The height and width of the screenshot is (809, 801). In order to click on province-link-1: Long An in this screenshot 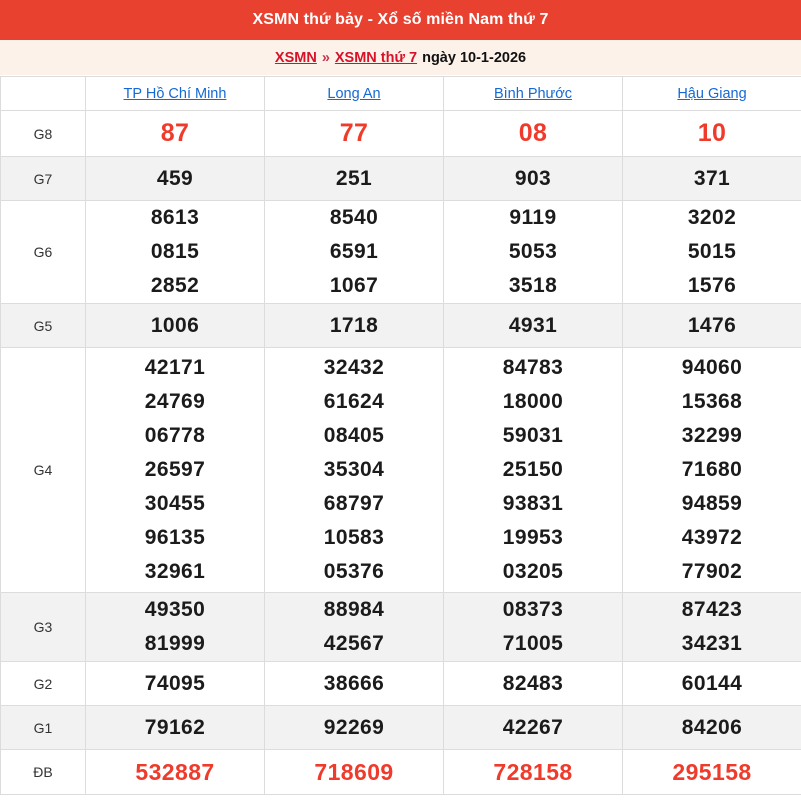, I will do `click(354, 93)`.